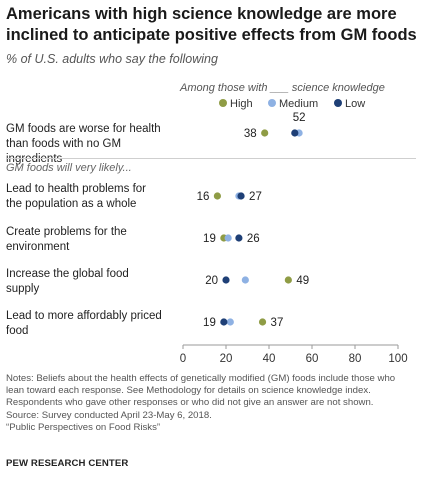  Describe the element at coordinates (277, 323) in the screenshot. I see `value-label-right-row-4: 37` at that location.